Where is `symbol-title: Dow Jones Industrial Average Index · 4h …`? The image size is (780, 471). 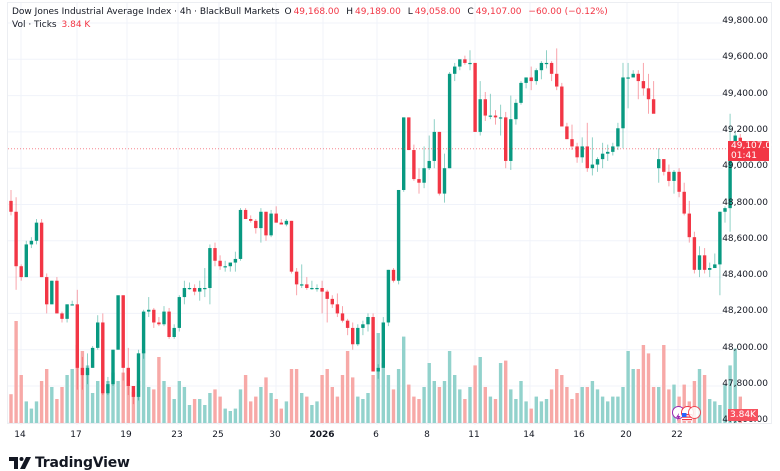
symbol-title: Dow Jones Industrial Average Index · 4h … is located at coordinates (146, 12).